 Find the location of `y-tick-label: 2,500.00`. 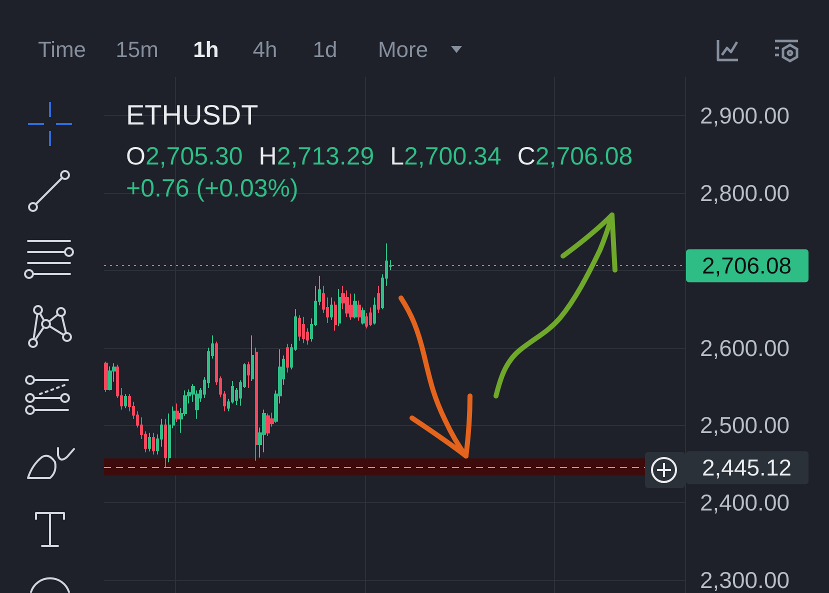

y-tick-label: 2,500.00 is located at coordinates (745, 425).